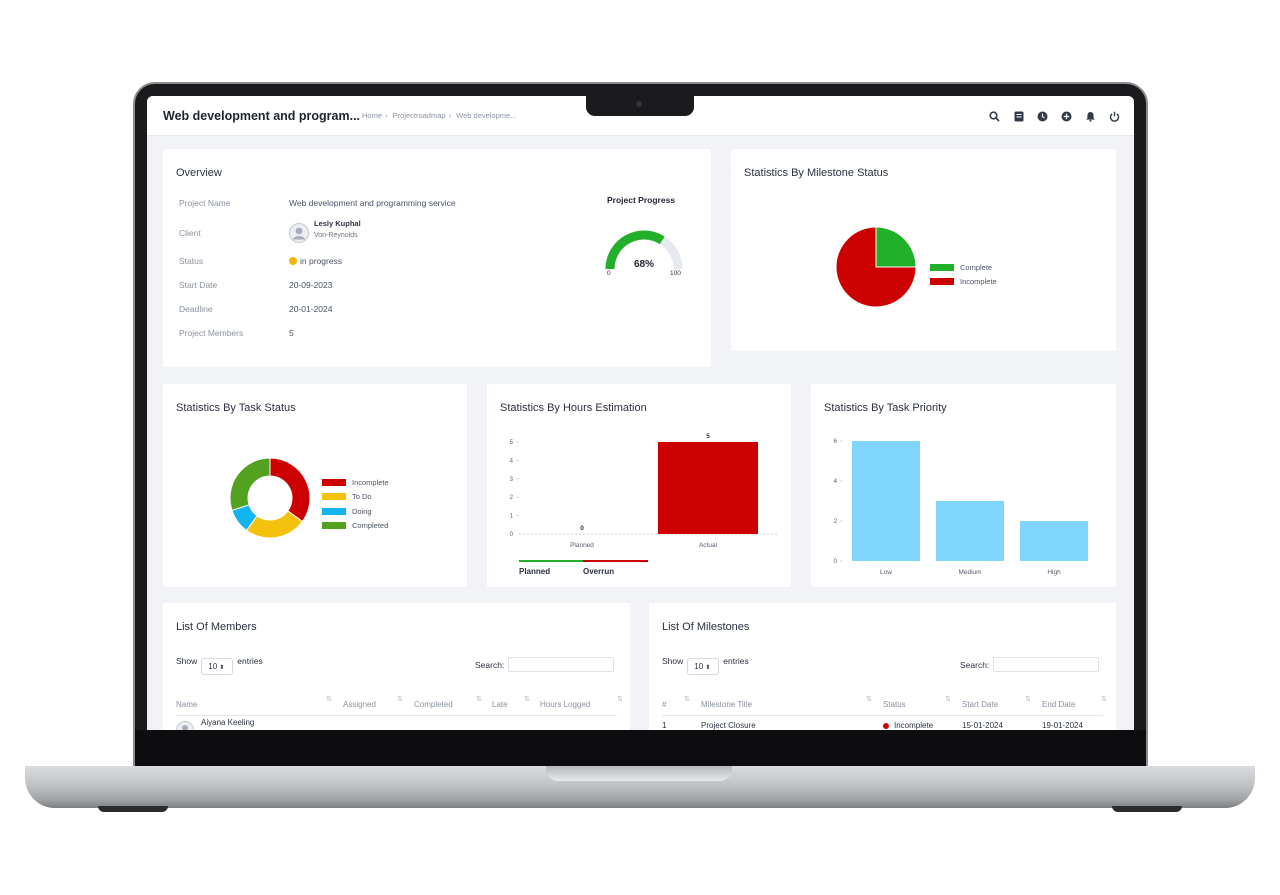 This screenshot has width=1280, height=895. What do you see at coordinates (1054, 572) in the screenshot?
I see `x-tick-label: High` at bounding box center [1054, 572].